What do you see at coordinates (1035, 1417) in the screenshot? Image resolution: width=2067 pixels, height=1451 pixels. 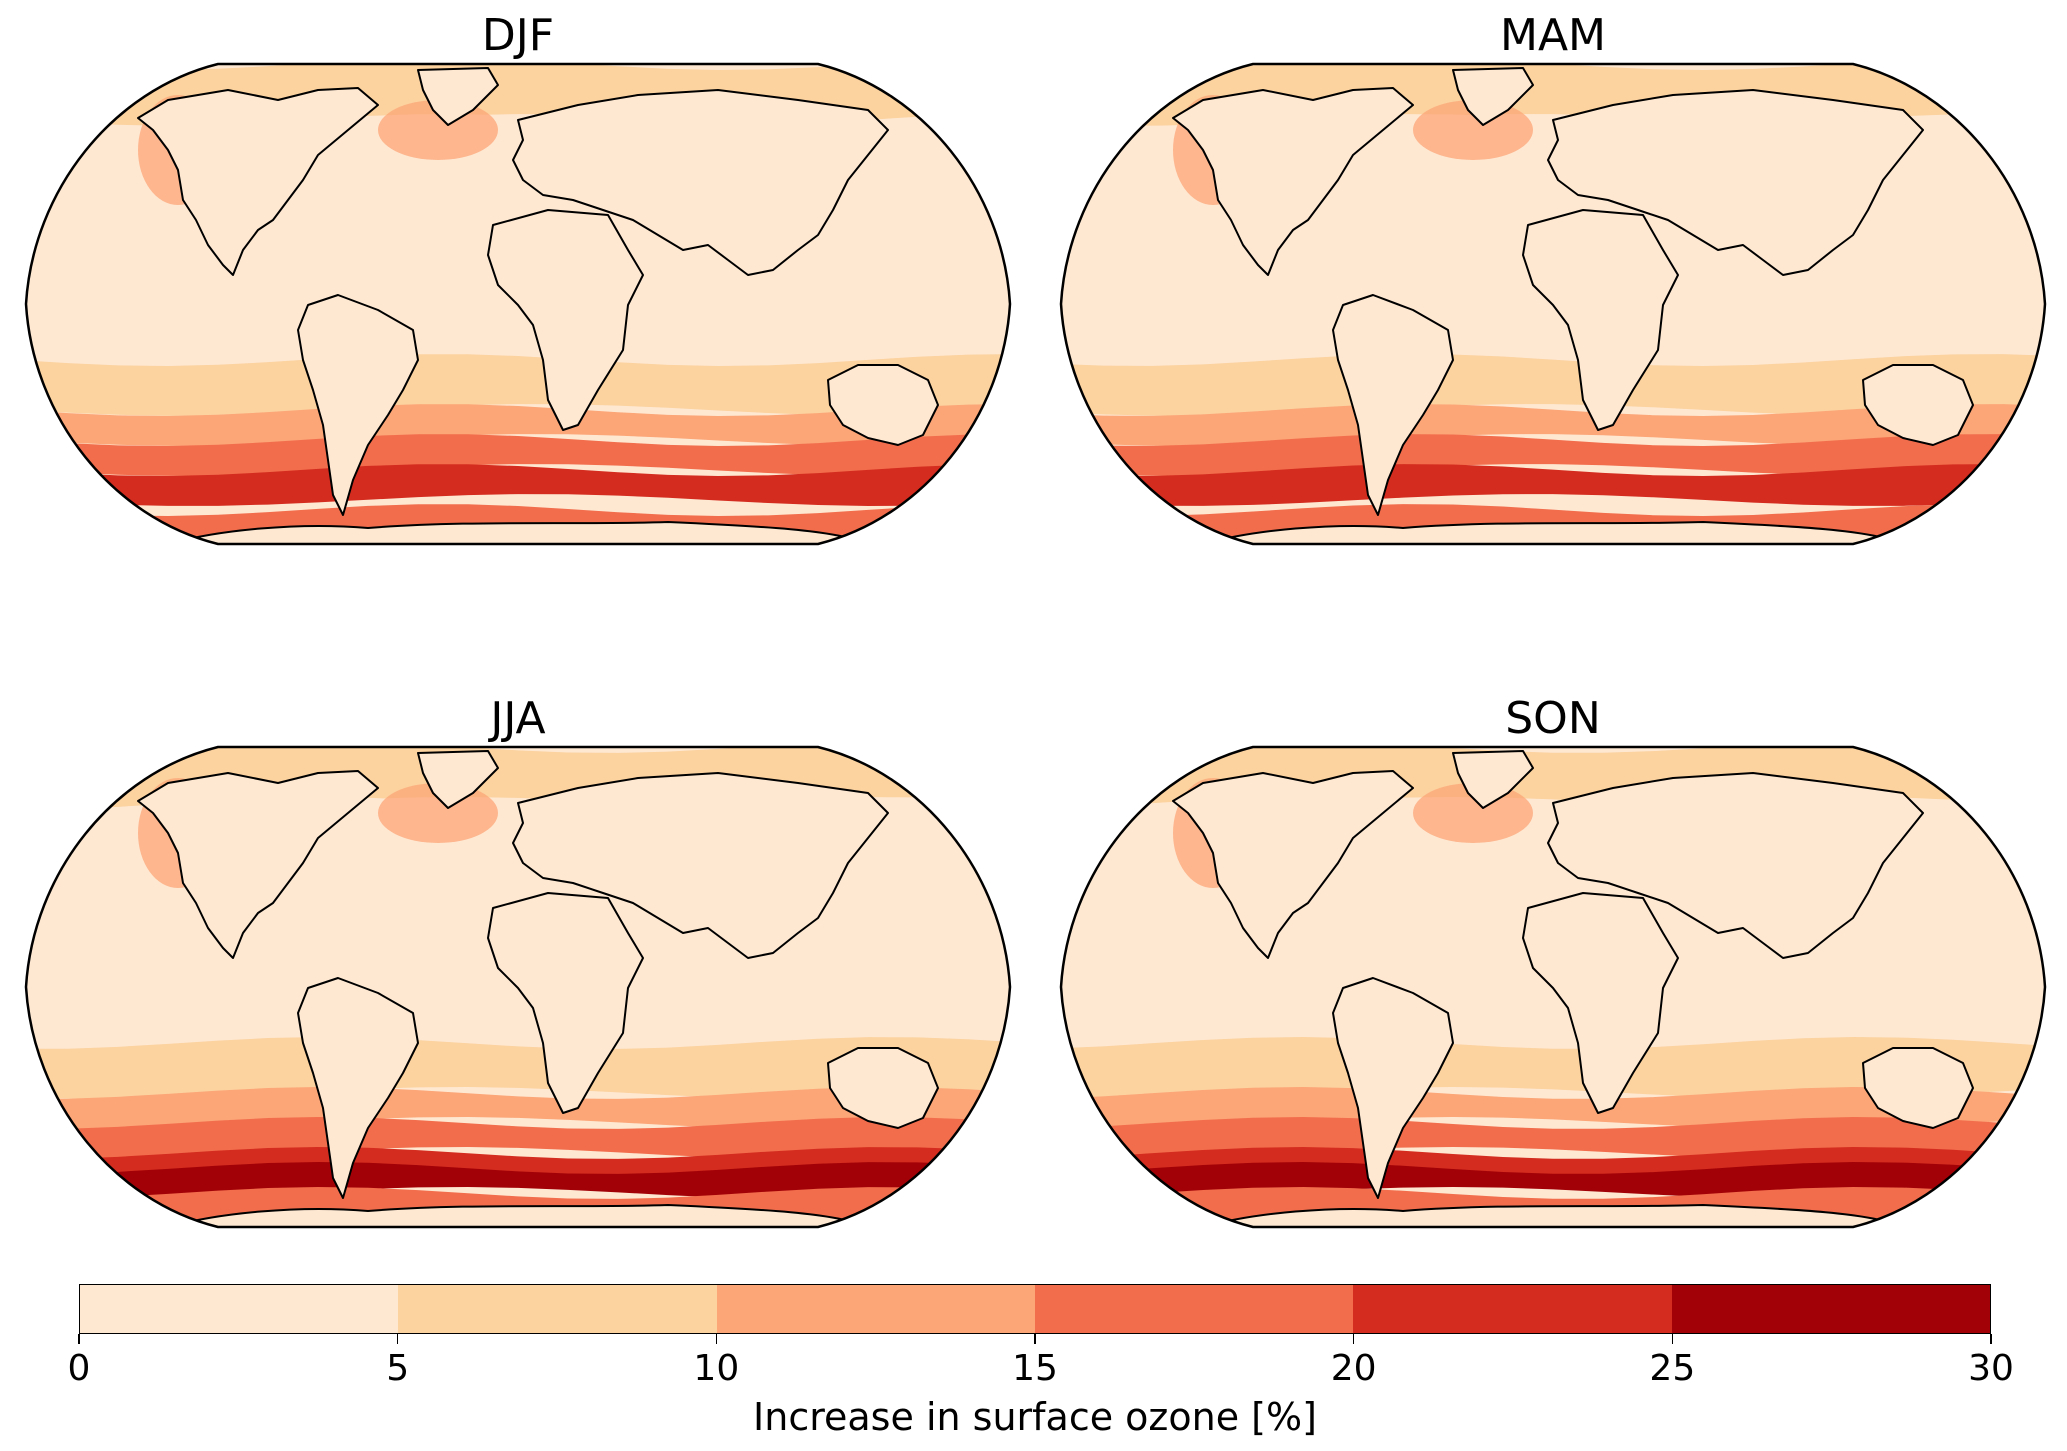 I see `colorbar-label: Increase in surface ozone [%]` at bounding box center [1035, 1417].